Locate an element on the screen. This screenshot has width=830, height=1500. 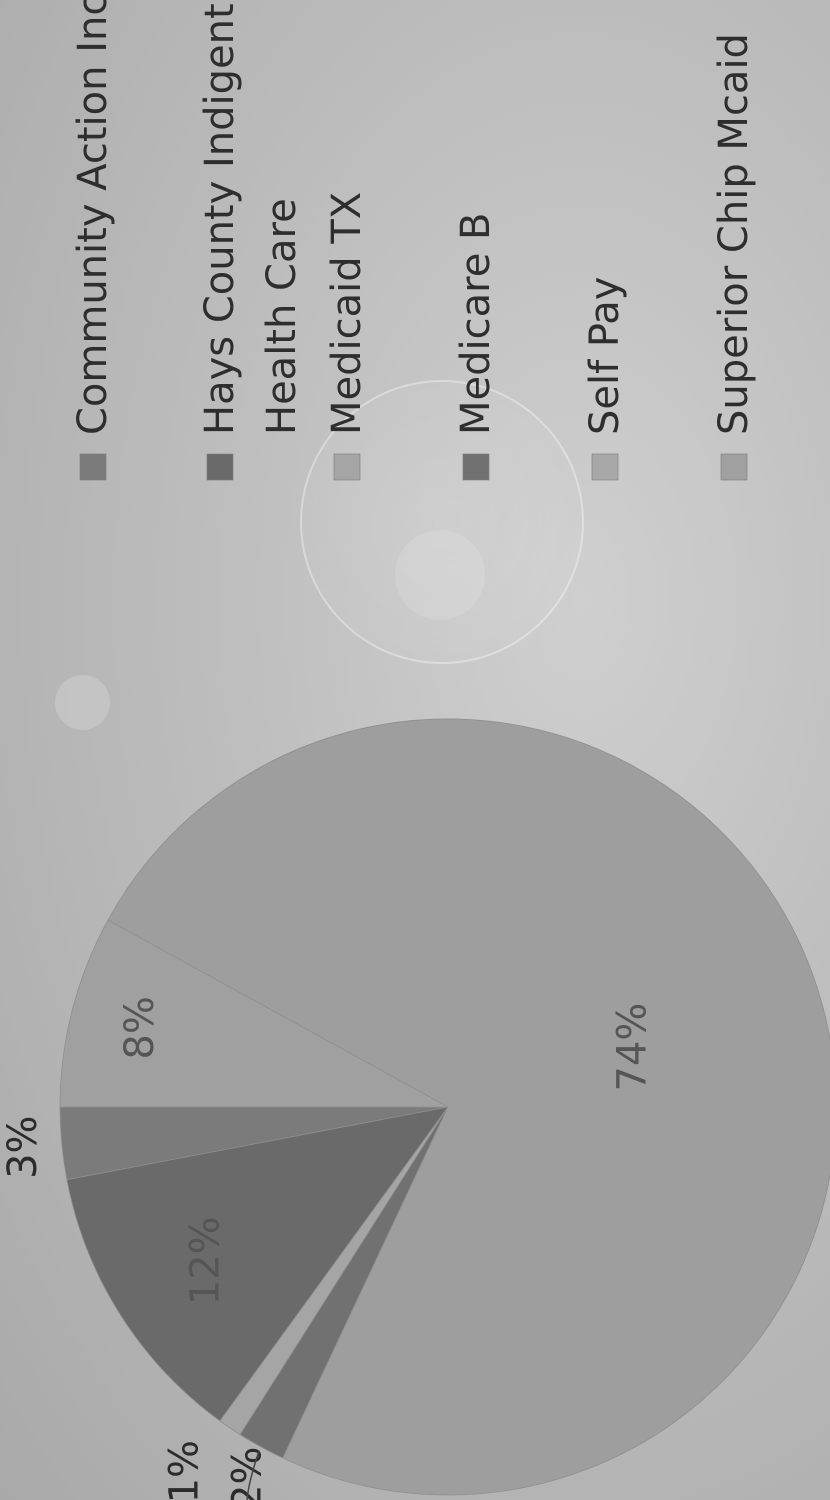
data-label-superior-chip-mcaid: 8% is located at coordinates (140, 1027).